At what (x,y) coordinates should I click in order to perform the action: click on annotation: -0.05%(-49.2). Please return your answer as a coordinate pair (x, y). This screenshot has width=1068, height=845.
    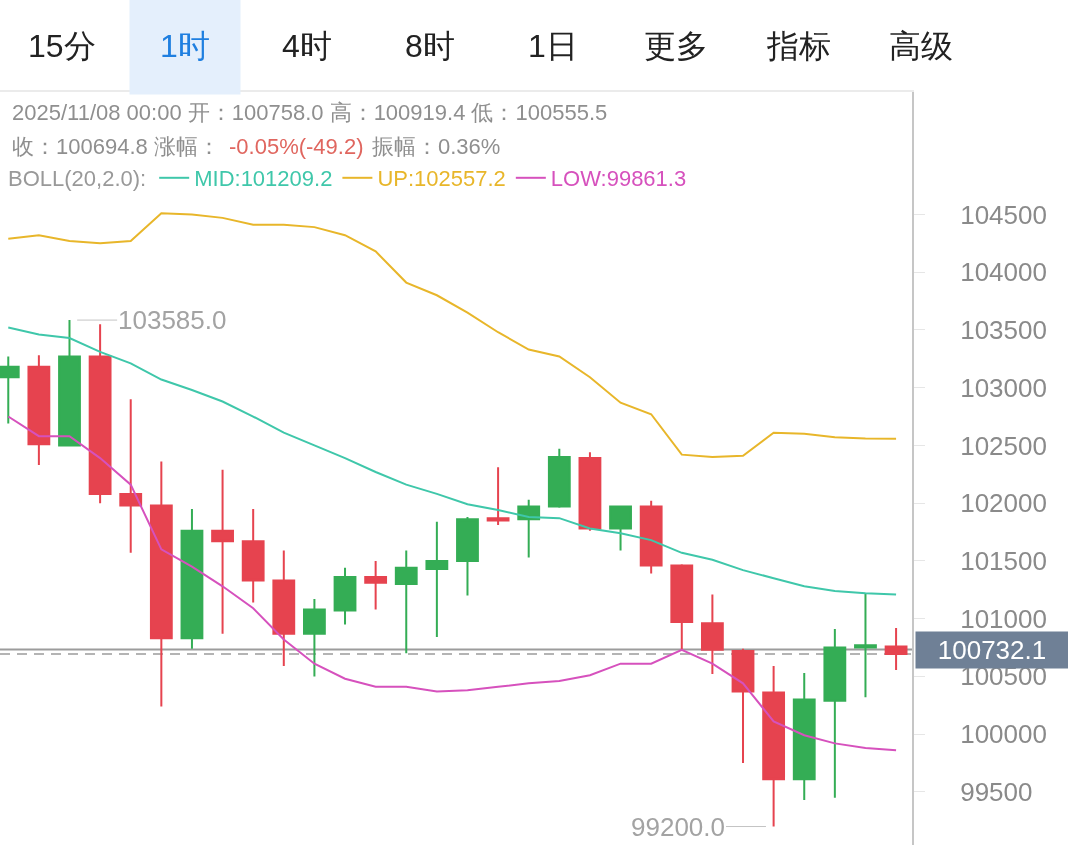
    Looking at the image, I should click on (296, 146).